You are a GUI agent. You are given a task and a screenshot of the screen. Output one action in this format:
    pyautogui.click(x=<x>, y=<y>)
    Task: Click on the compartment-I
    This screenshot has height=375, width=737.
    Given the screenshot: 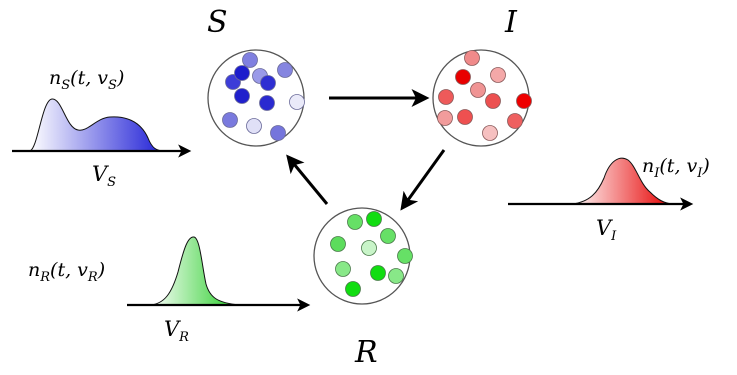 What is the action you would take?
    pyautogui.click(x=482, y=98)
    